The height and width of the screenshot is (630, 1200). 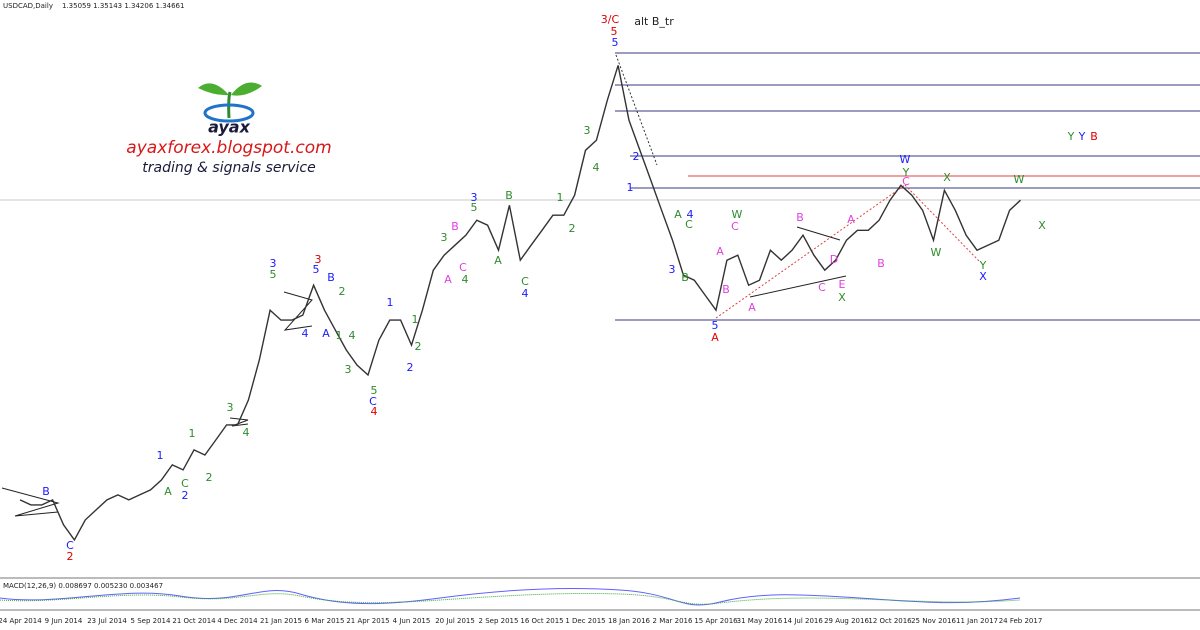 I want to click on chart-title: USDCAD,Daily, so click(x=28, y=6).